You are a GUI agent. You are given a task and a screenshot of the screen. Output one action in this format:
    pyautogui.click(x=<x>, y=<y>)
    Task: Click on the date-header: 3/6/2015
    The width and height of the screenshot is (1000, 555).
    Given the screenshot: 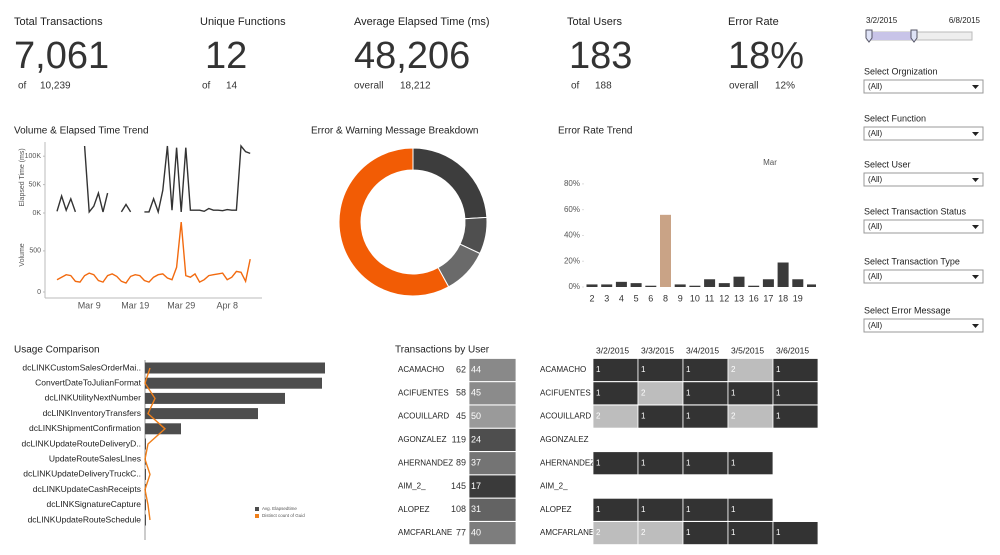 What is the action you would take?
    pyautogui.click(x=792, y=350)
    